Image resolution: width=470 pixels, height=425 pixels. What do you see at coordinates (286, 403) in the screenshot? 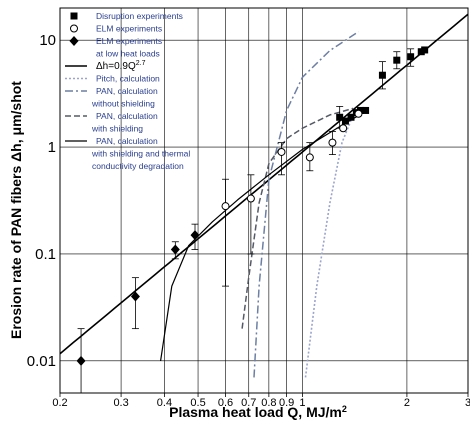
I see `x-tick-label: 0.9` at bounding box center [286, 403].